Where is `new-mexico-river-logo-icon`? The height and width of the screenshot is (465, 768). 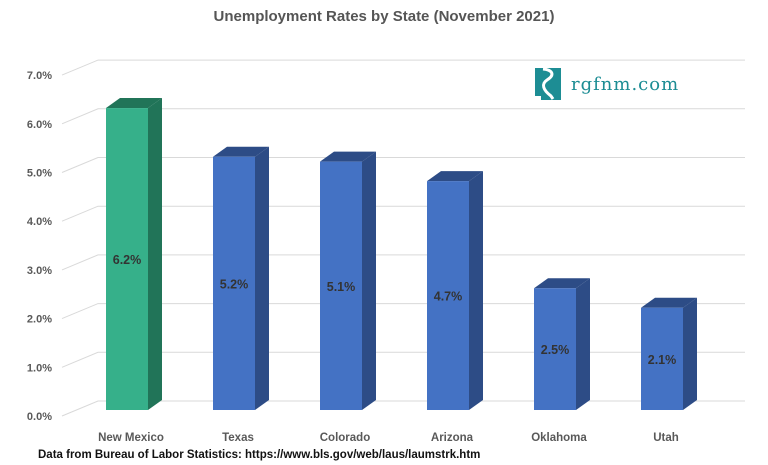 new-mexico-river-logo-icon is located at coordinates (548, 83).